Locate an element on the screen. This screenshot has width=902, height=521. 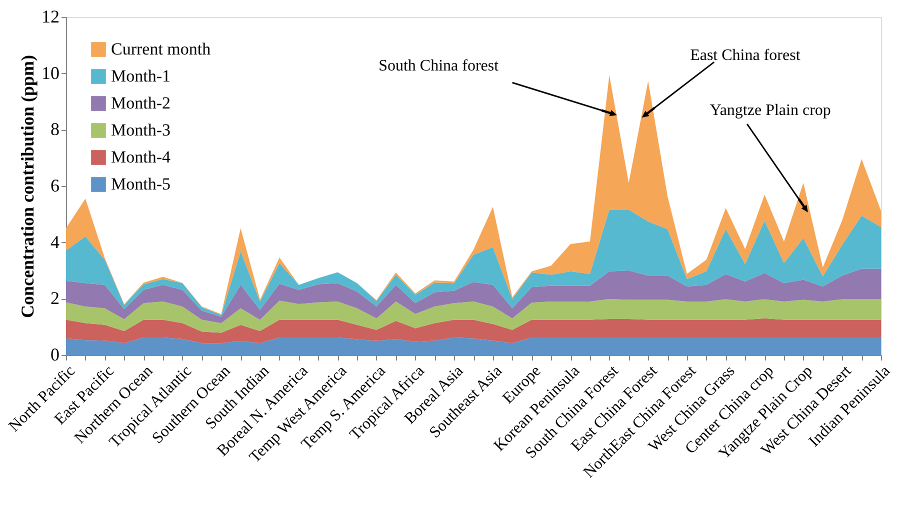
y-tick-label: 10 is located at coordinates (51, 72).